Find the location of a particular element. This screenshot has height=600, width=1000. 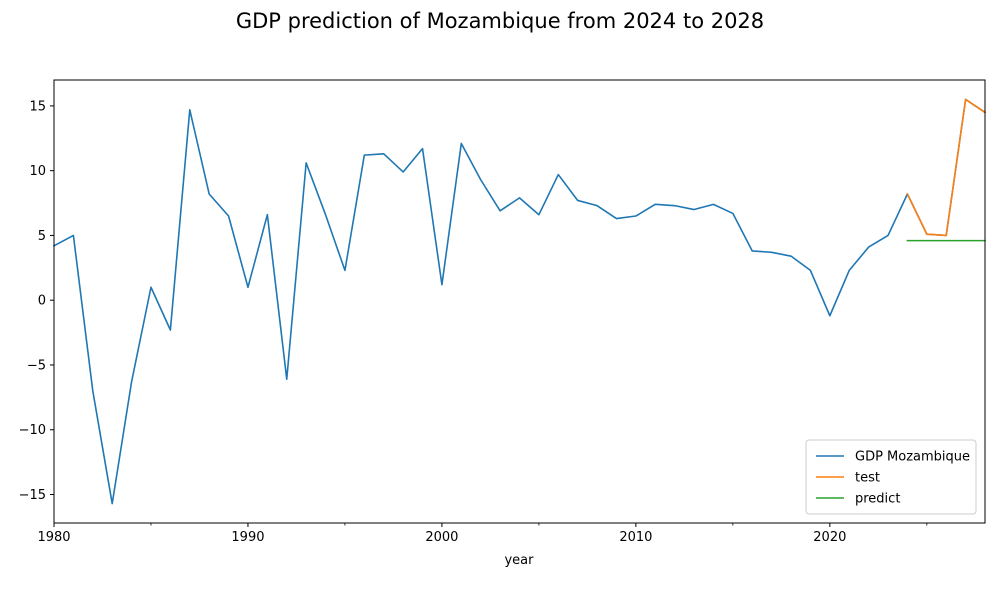

y-tick-label: 0 is located at coordinates (42, 301).